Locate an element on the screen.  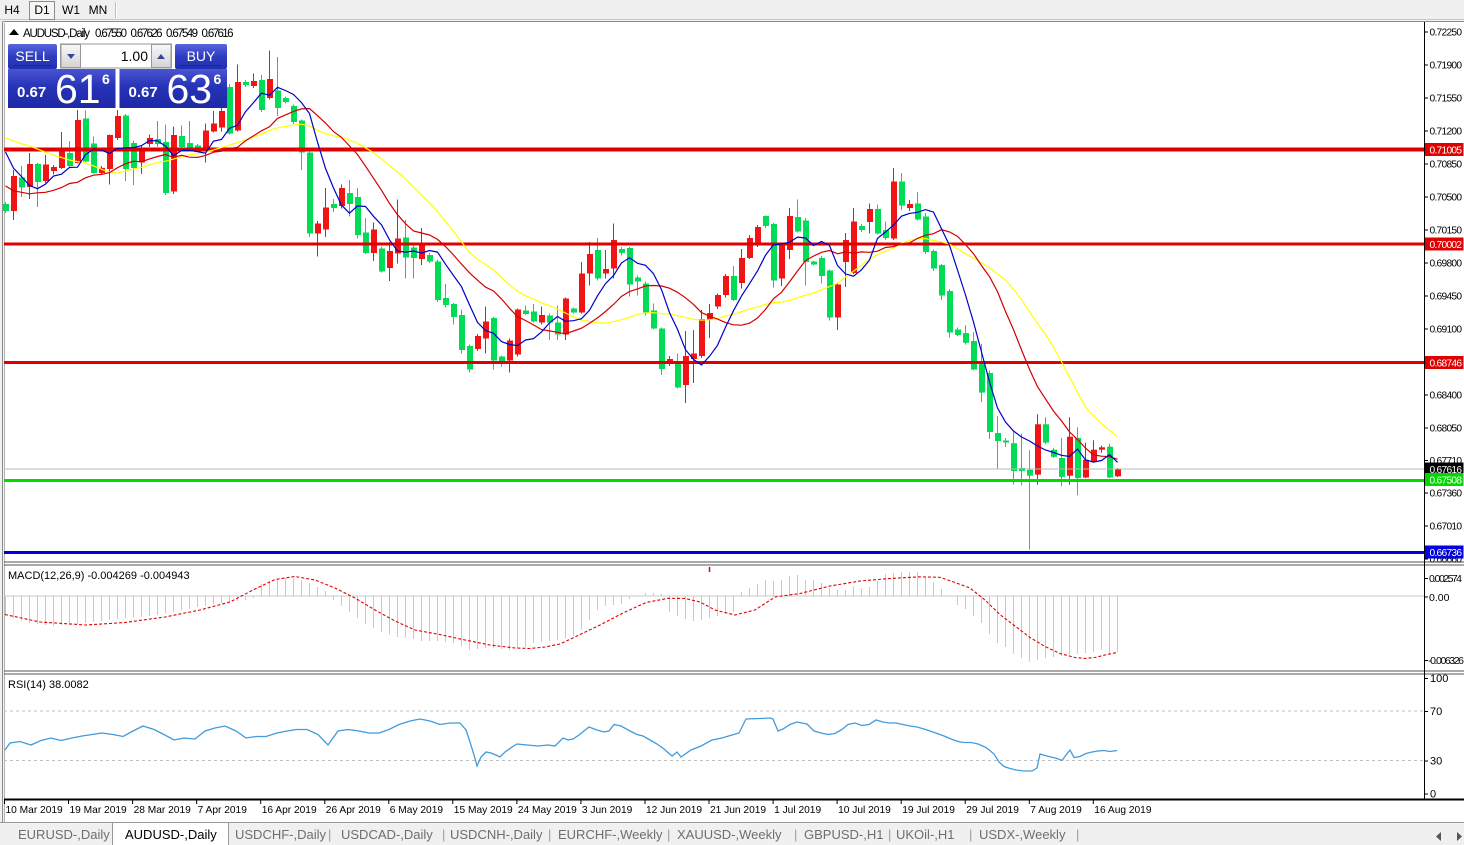
svg-text: 61 is located at coordinates (78, 89).